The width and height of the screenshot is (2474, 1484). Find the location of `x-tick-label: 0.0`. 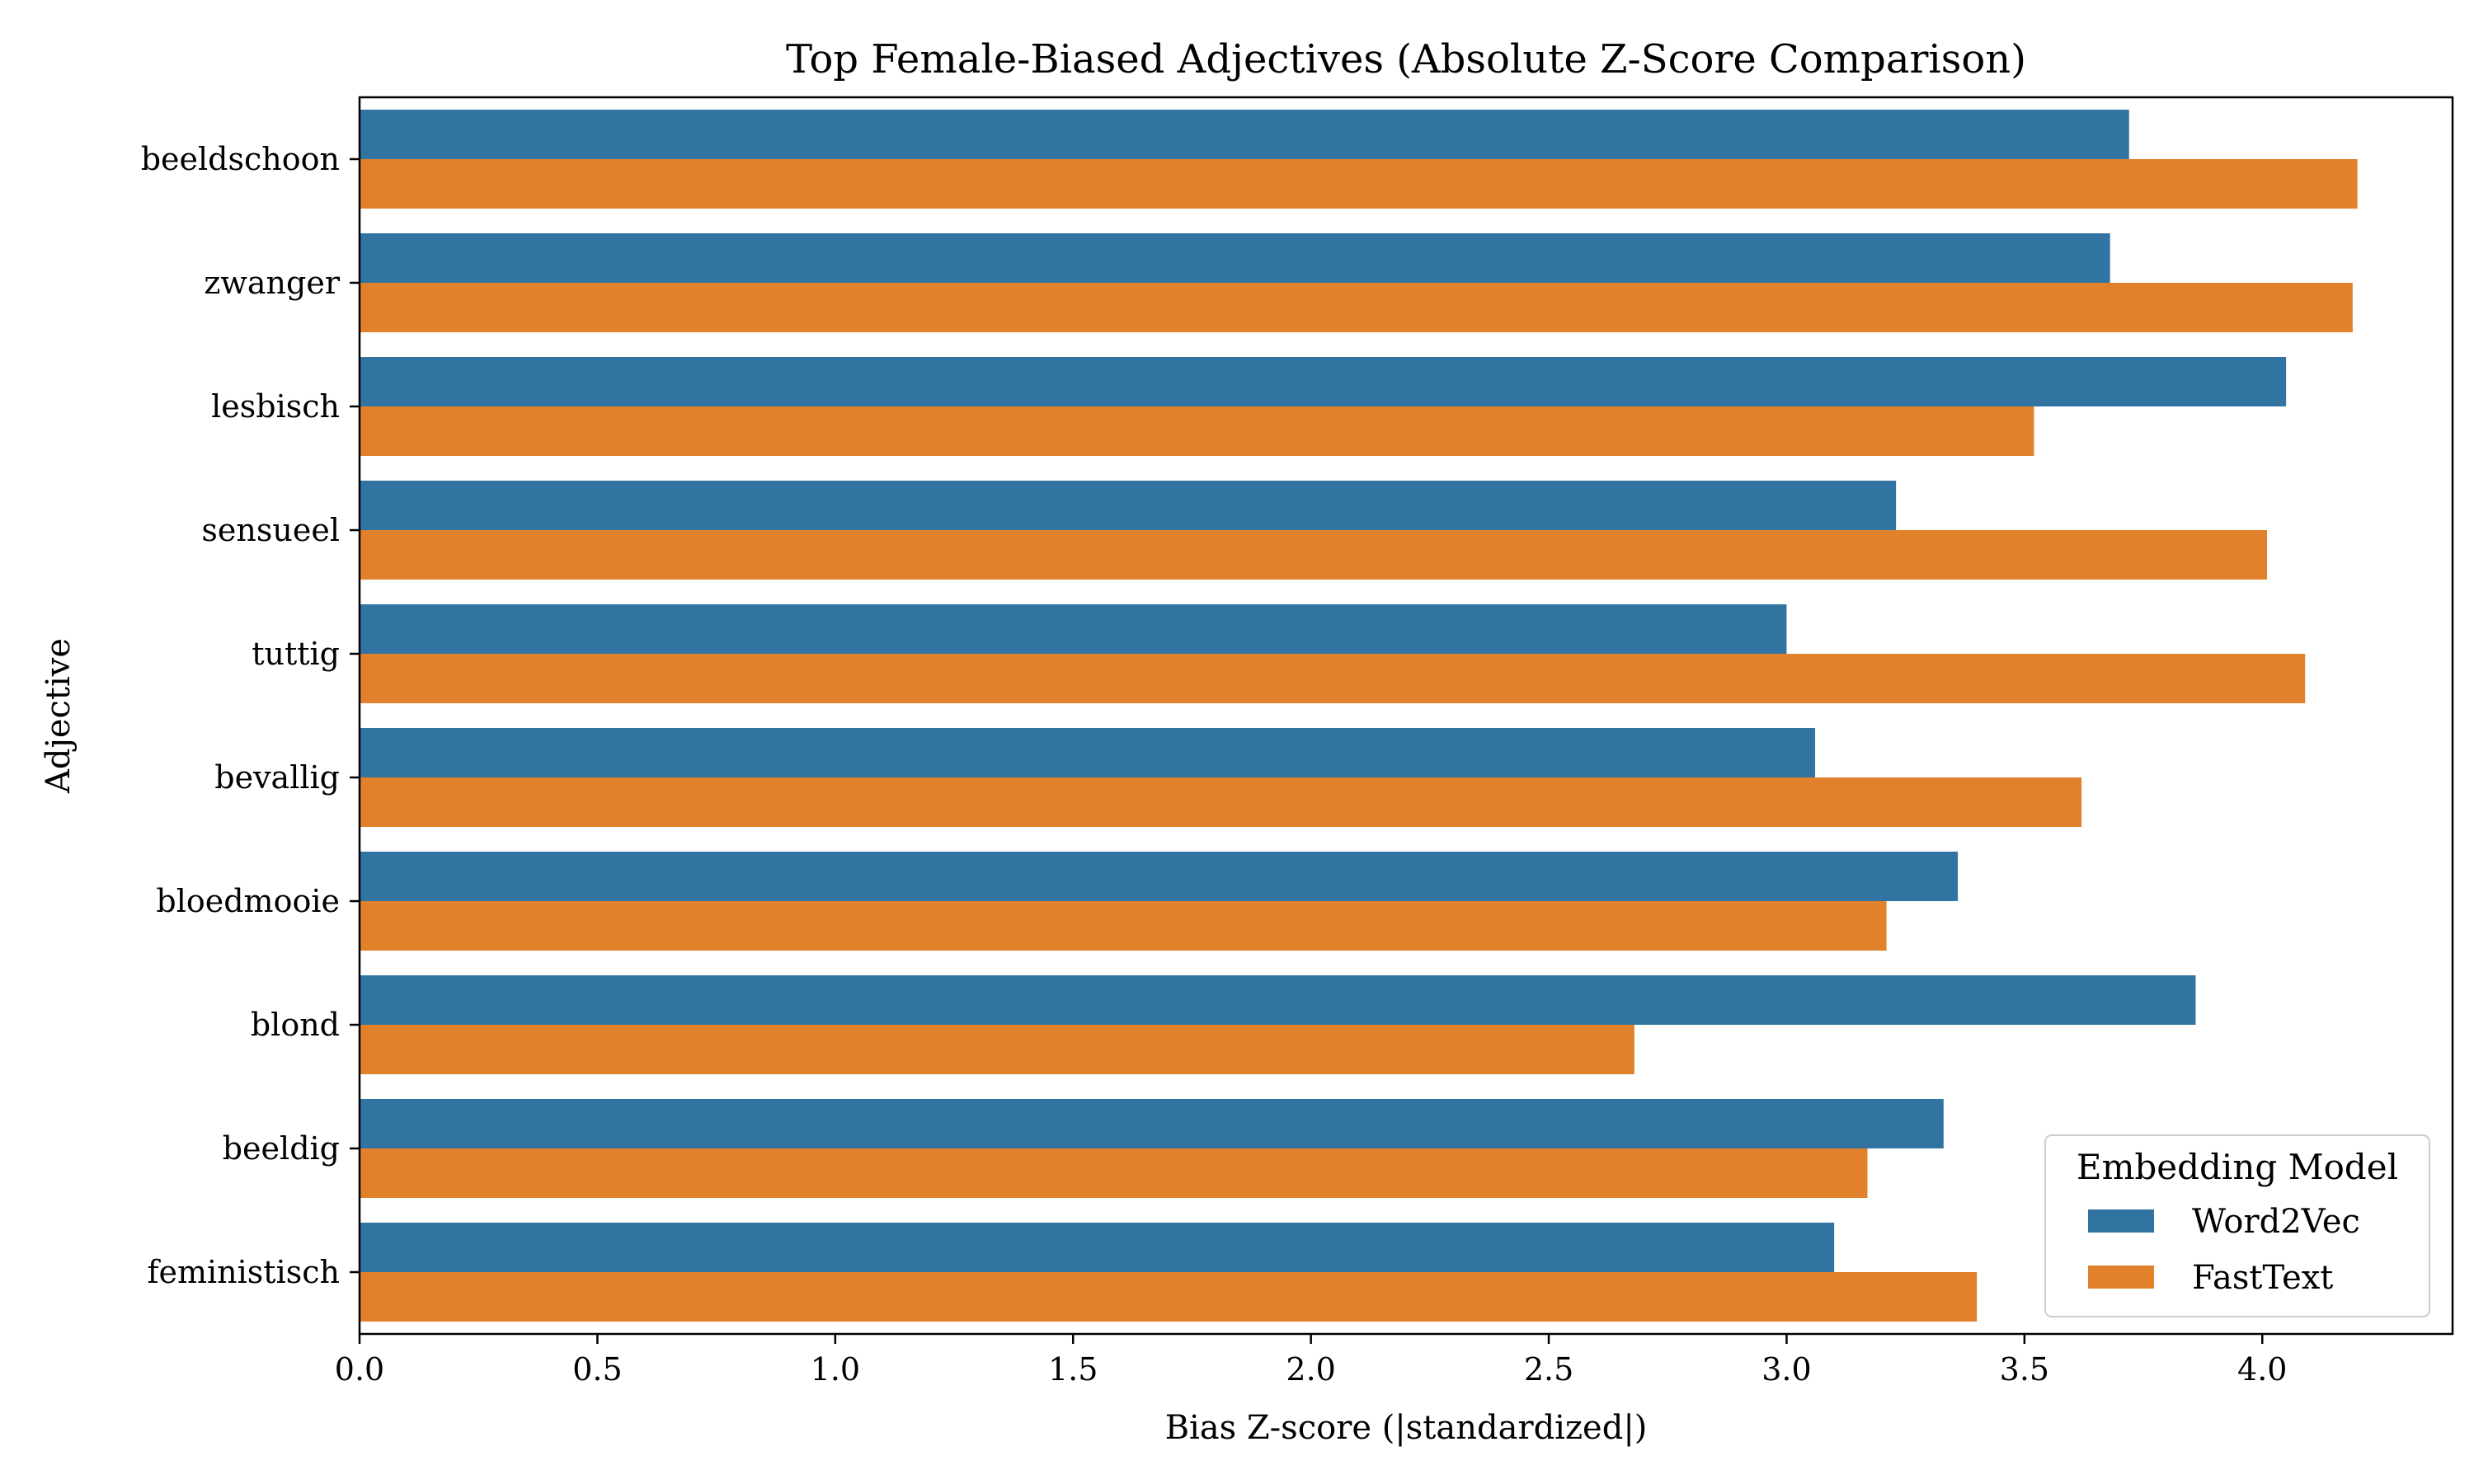

x-tick-label: 0.0 is located at coordinates (359, 1369).